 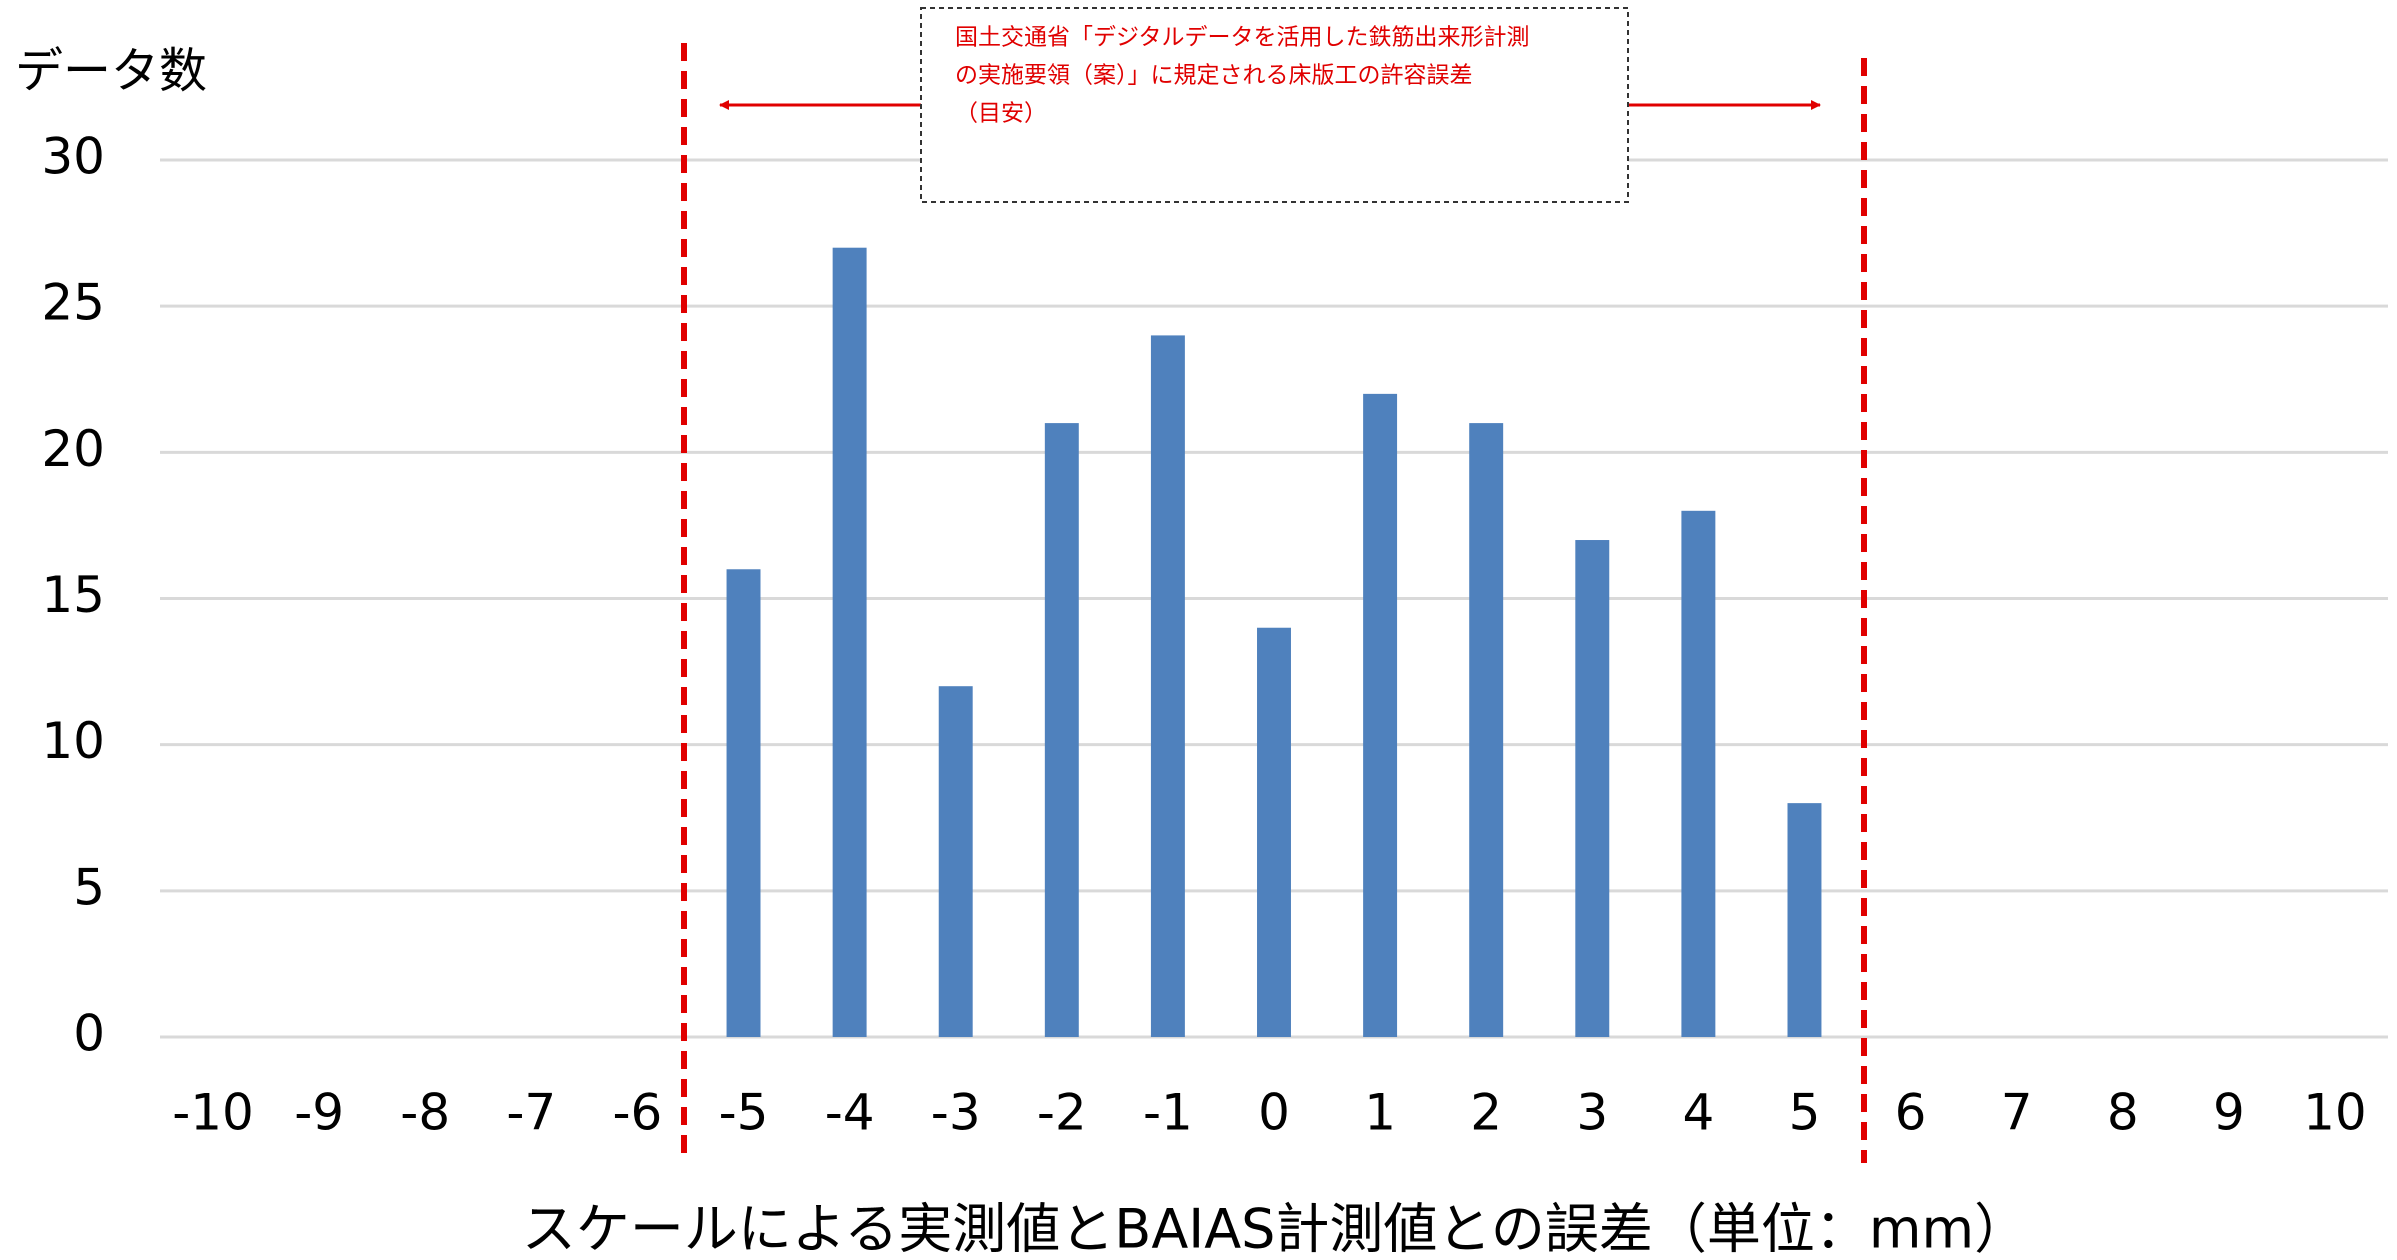 I want to click on x-tick-label: 4, so click(x=1698, y=1113).